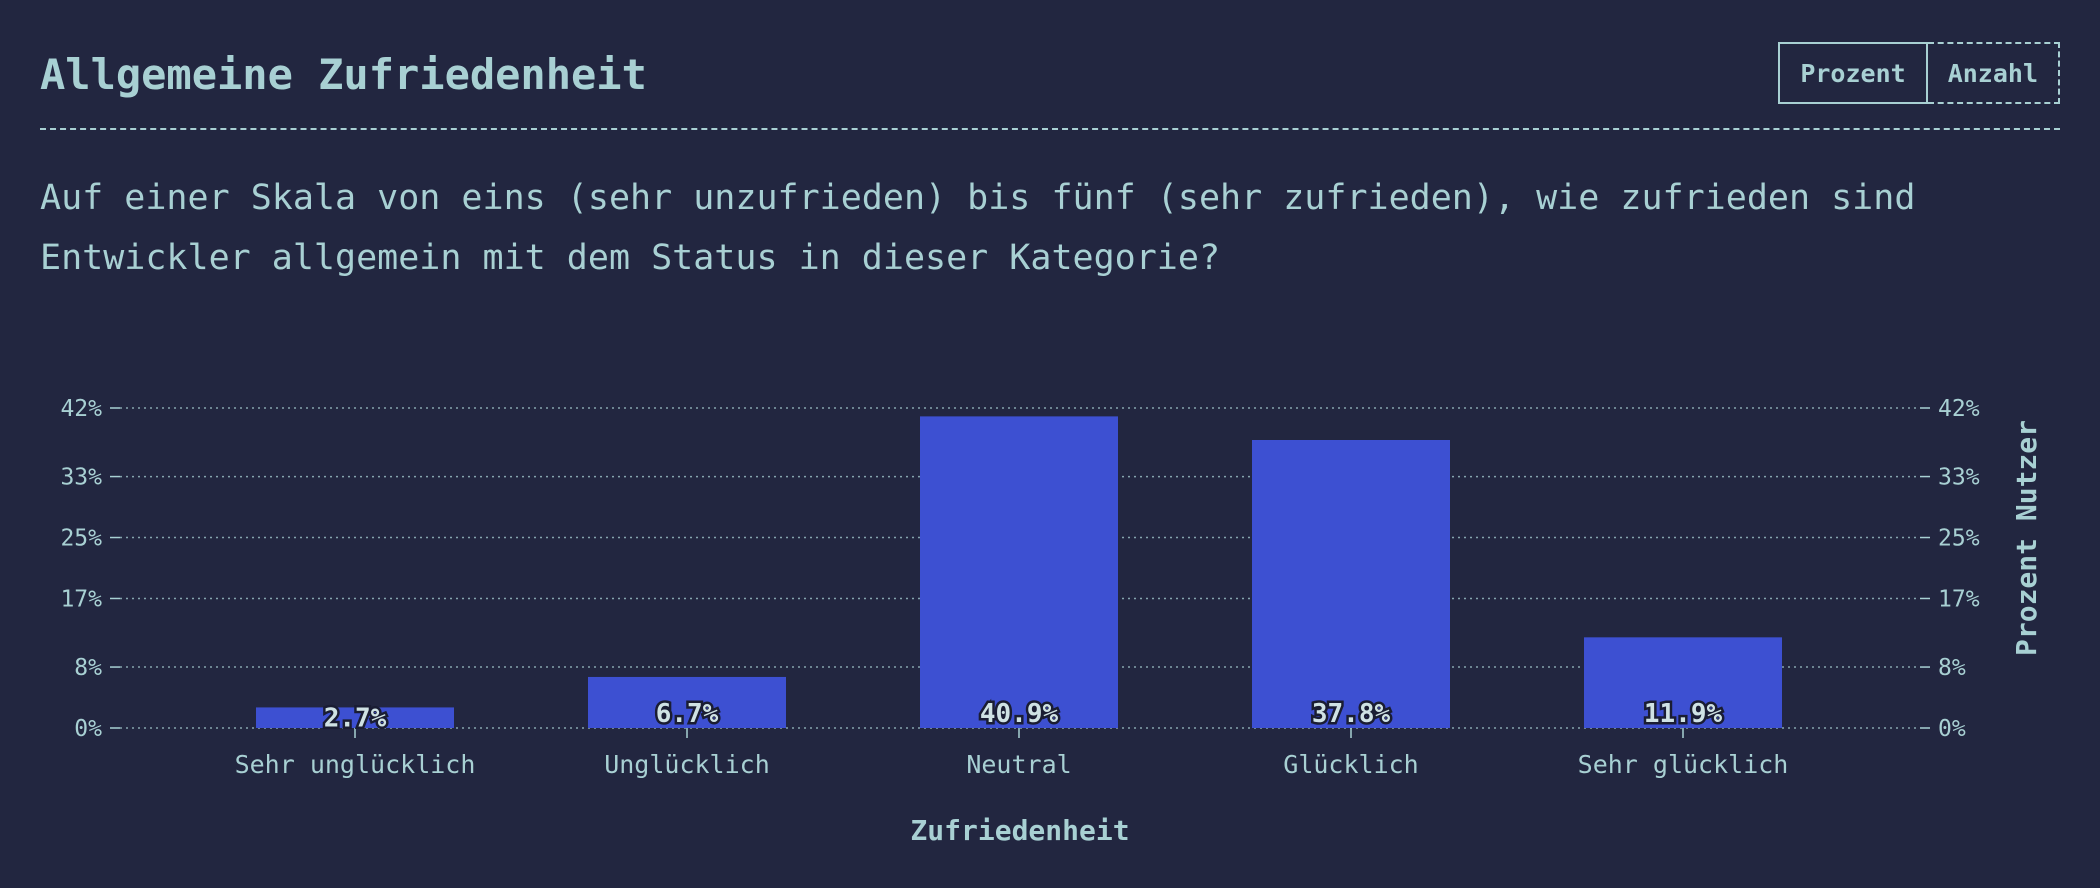  Describe the element at coordinates (1019, 830) in the screenshot. I see `x-axis-title: Zufriedenheit` at that location.